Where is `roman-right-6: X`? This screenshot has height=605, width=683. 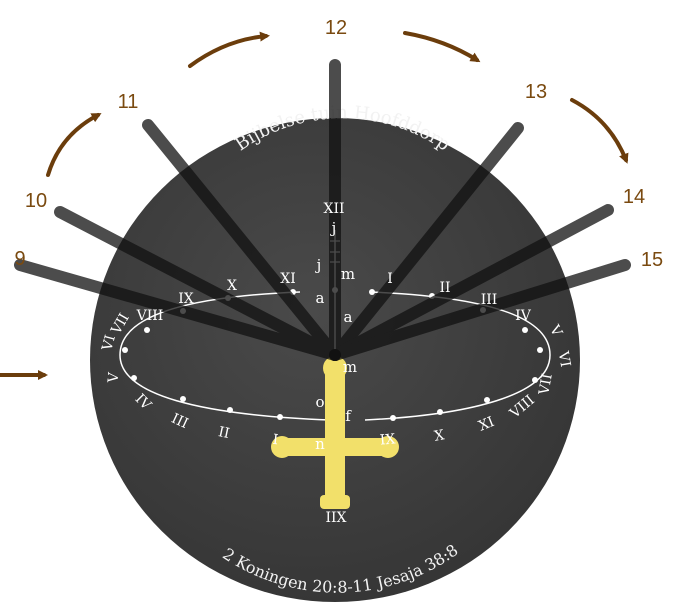
roman-right-6: X is located at coordinates (439, 435).